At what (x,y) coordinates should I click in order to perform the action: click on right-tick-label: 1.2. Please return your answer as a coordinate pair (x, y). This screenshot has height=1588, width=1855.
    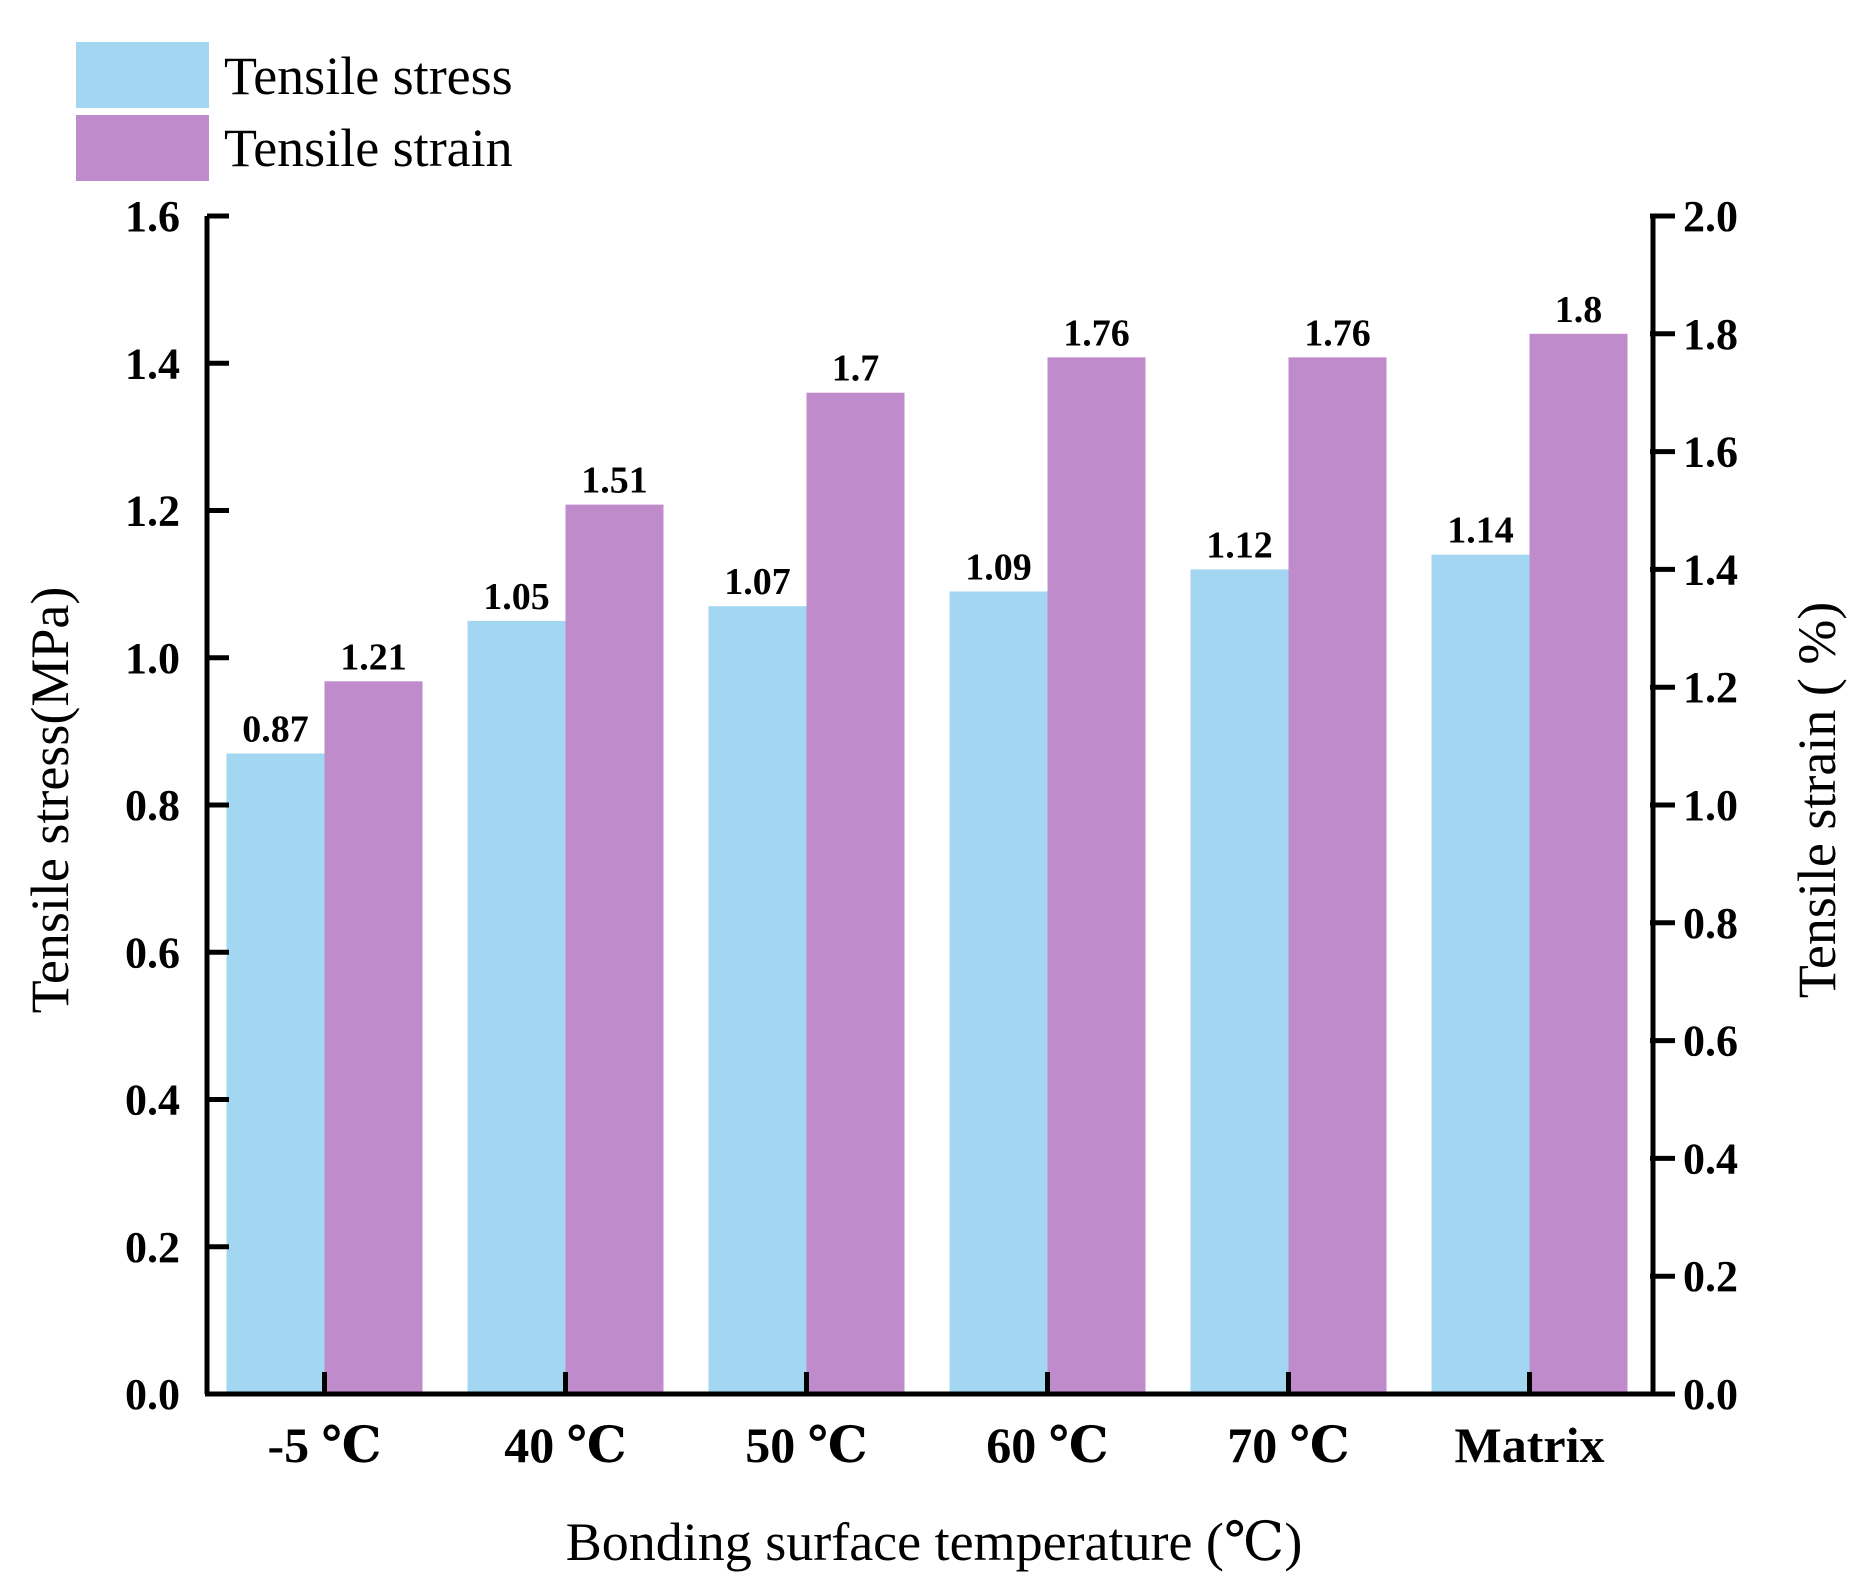
    Looking at the image, I should click on (1710, 687).